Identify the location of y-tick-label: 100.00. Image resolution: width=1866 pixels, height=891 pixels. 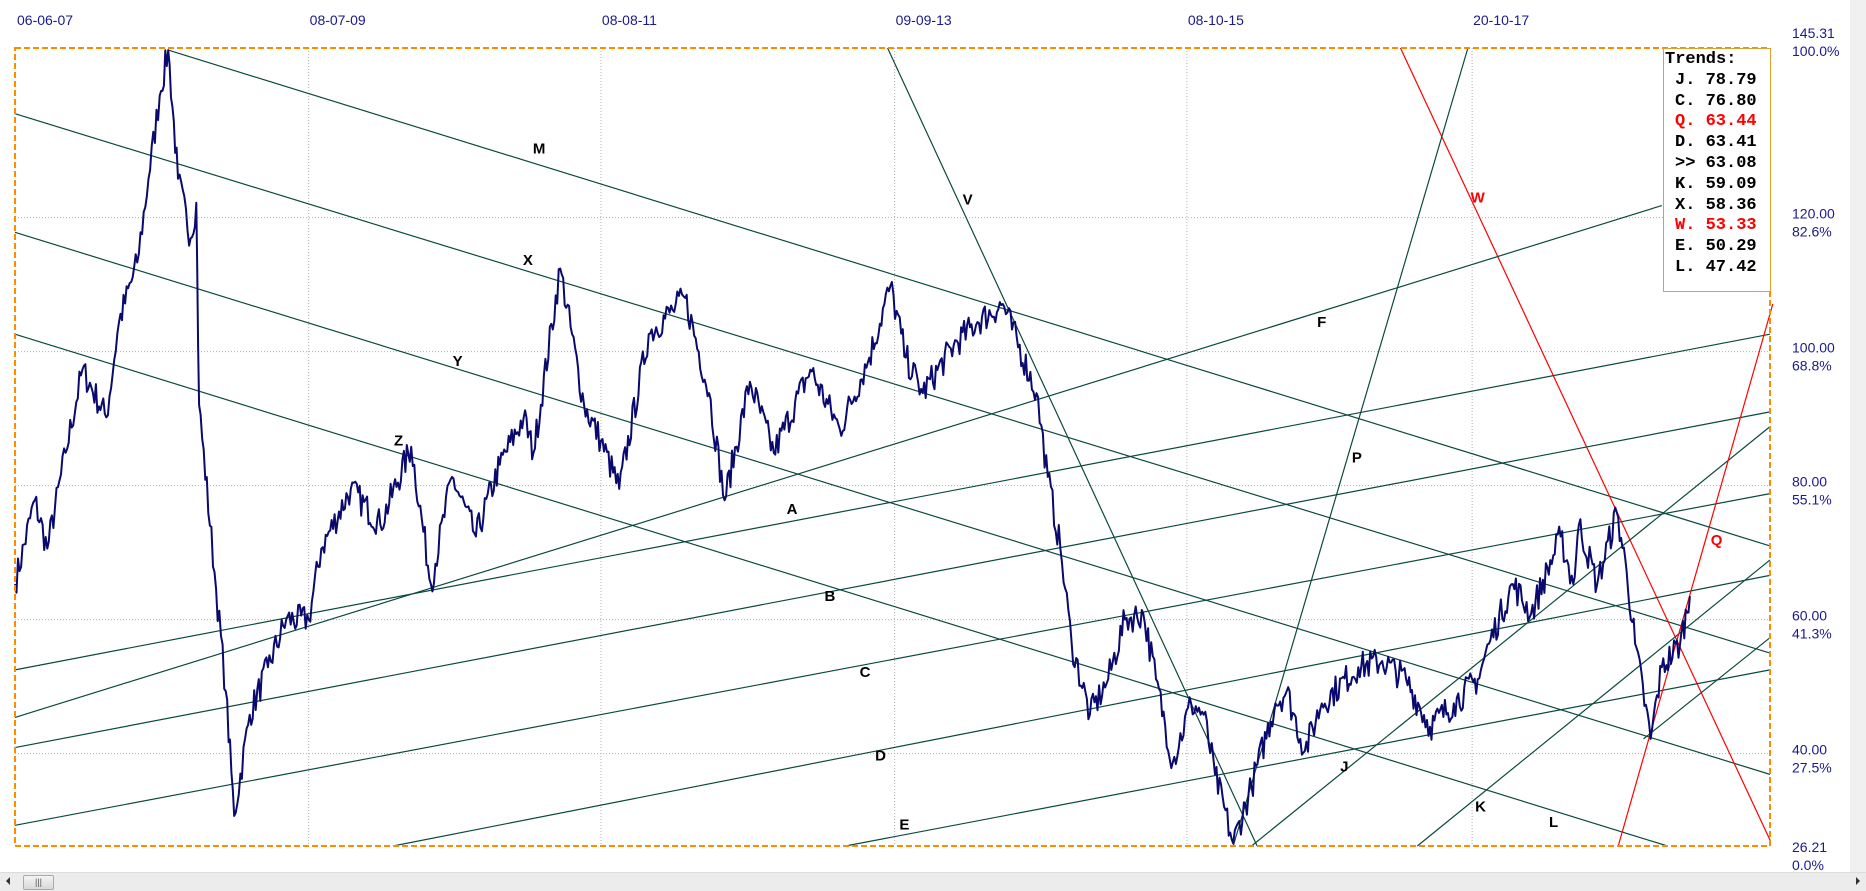
(1813, 348).